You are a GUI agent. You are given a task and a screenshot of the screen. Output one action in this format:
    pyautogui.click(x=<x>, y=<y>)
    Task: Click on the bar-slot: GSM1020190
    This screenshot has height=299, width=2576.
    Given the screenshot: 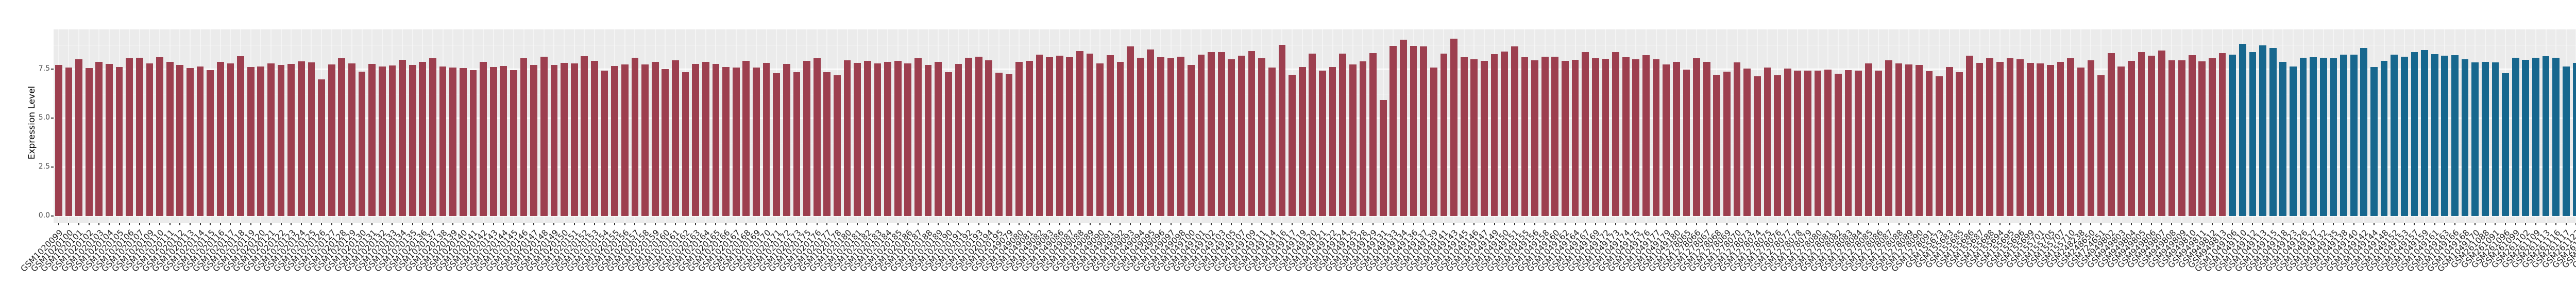 What is the action you would take?
    pyautogui.click(x=932, y=151)
    